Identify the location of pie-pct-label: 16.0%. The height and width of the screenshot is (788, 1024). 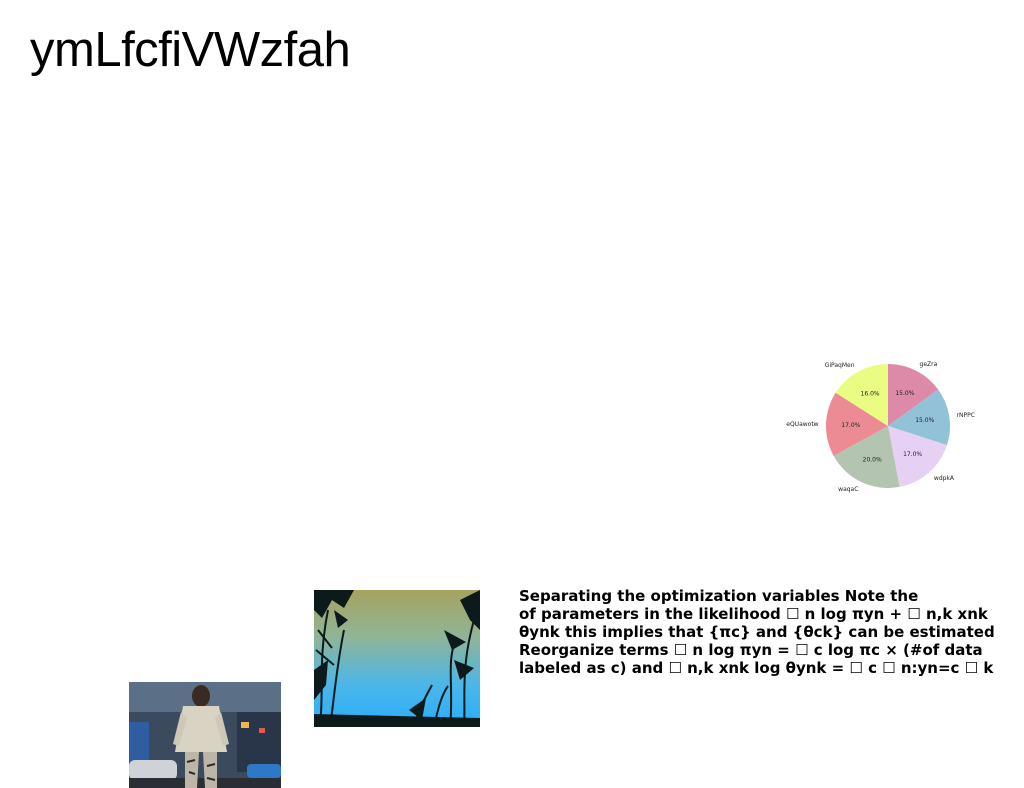
(870, 393).